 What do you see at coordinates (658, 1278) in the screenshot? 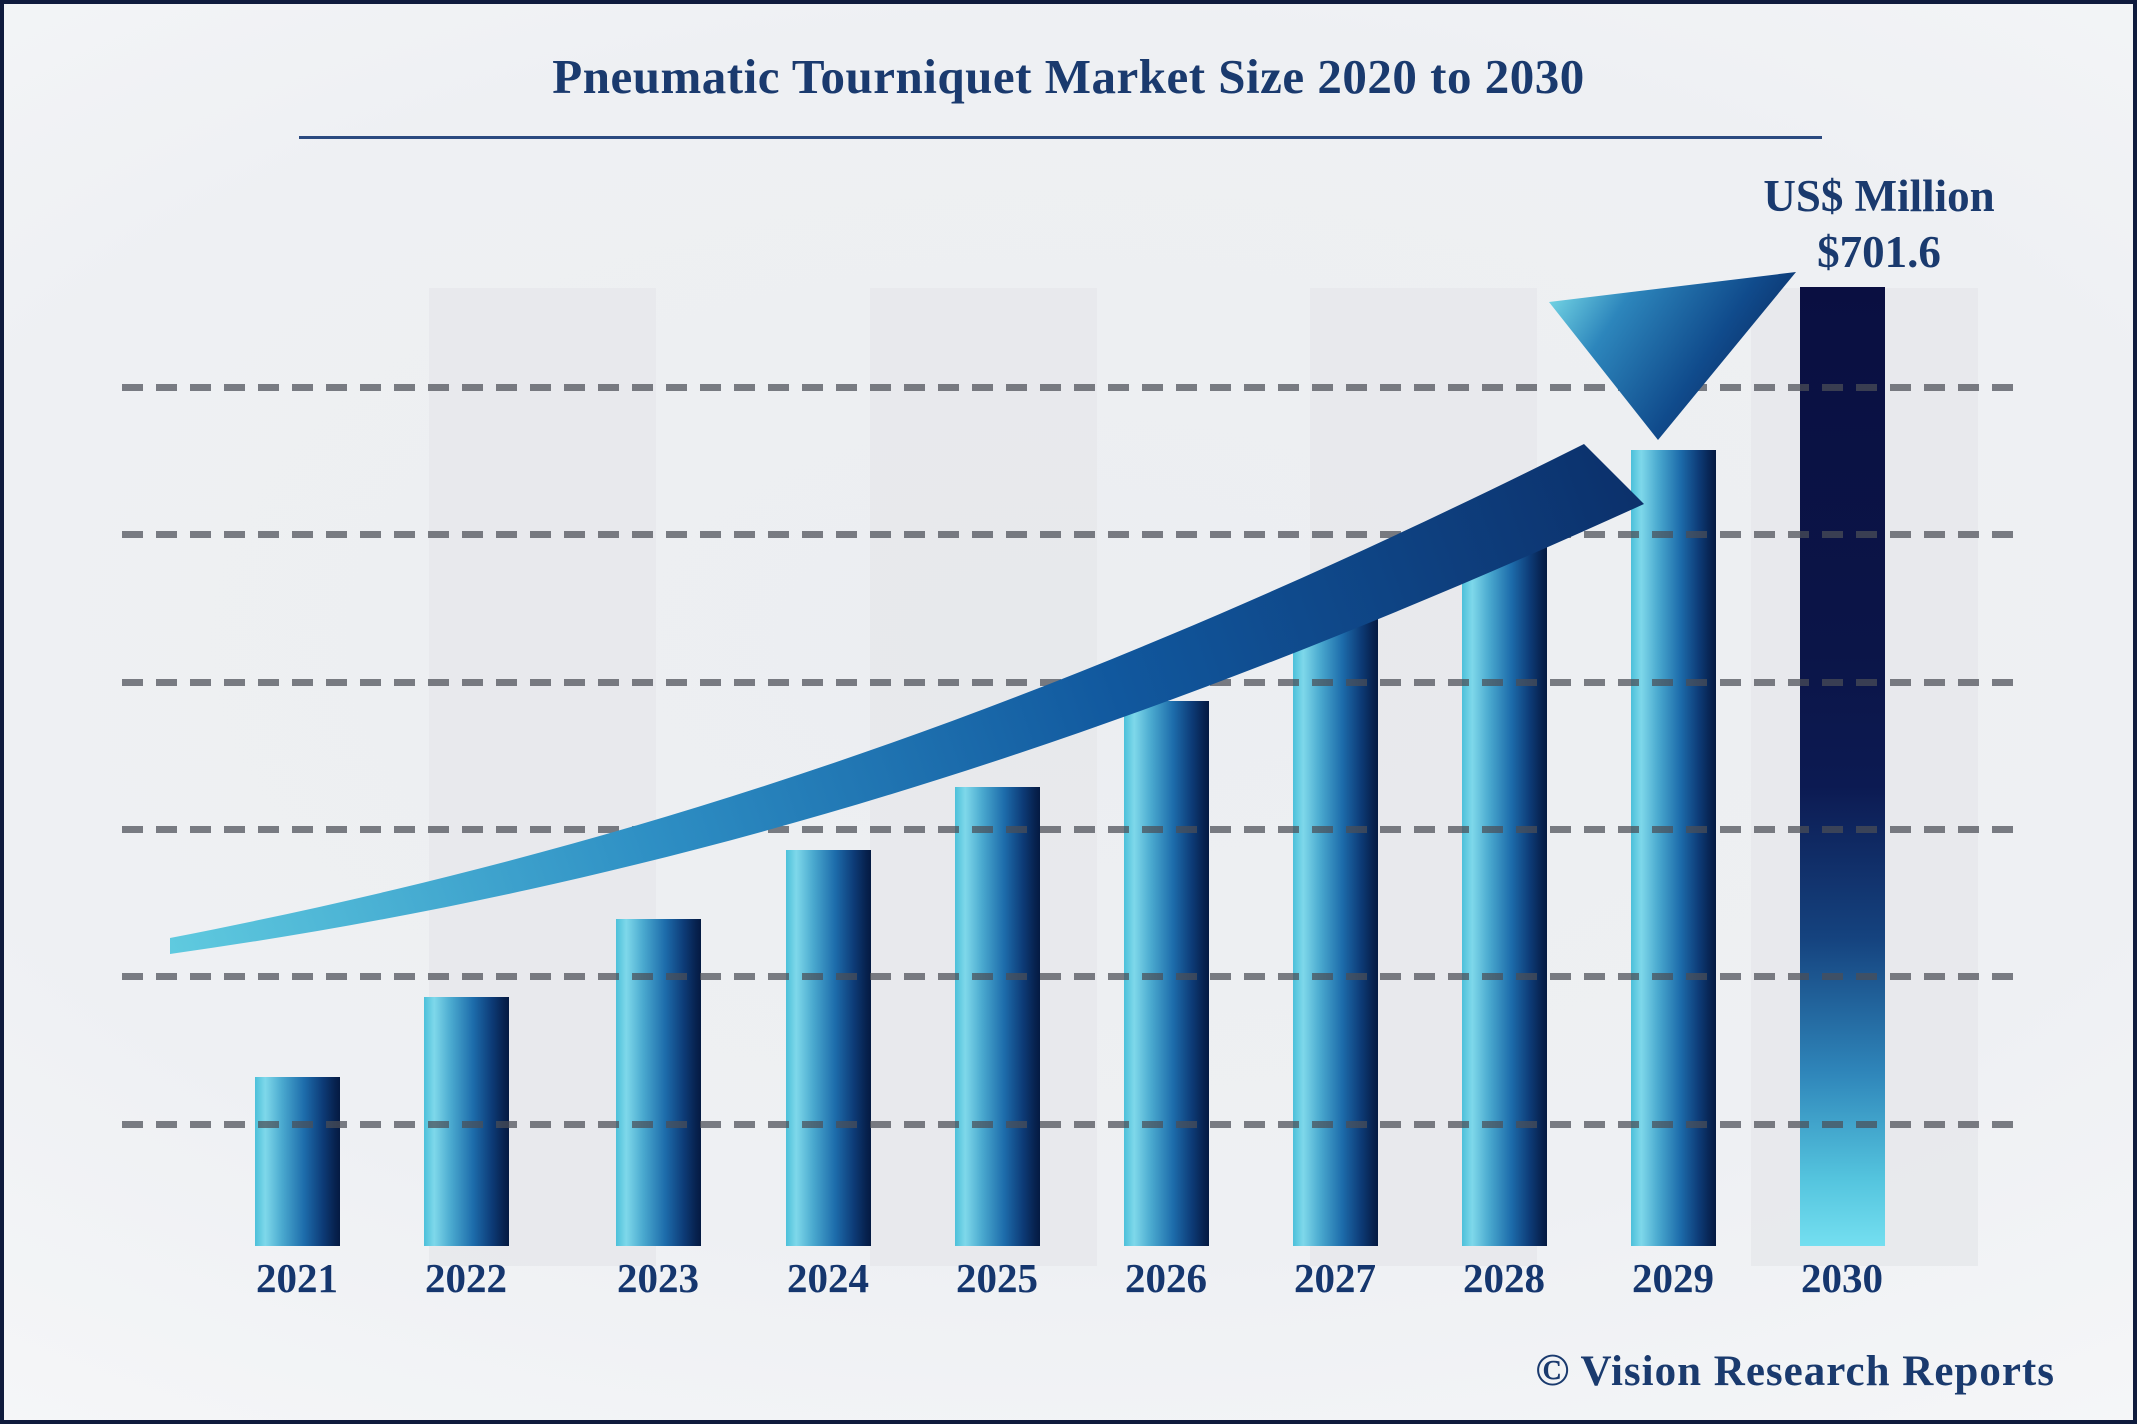
I see `year-label-2023: 2023` at bounding box center [658, 1278].